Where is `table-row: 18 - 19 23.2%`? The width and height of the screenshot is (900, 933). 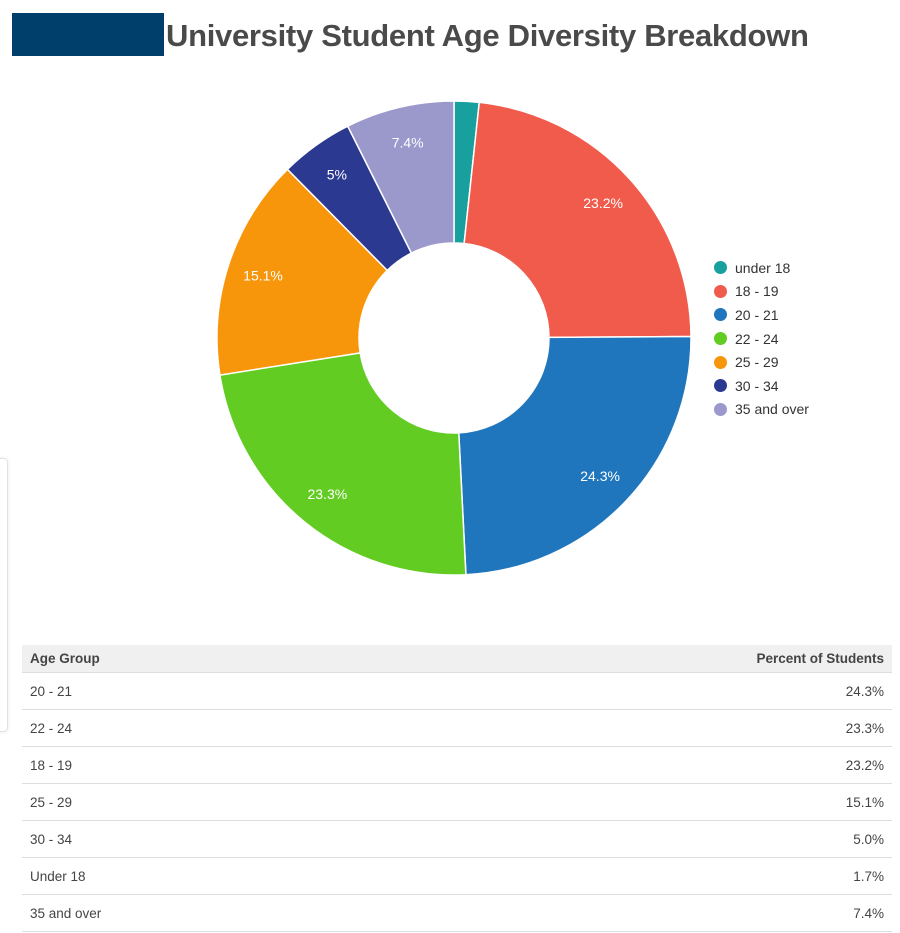 table-row: 18 - 19 23.2% is located at coordinates (457, 765).